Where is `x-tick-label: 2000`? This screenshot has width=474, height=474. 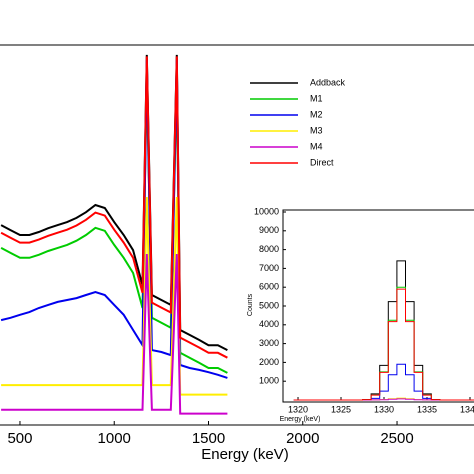
x-tick-label: 2000 is located at coordinates (302, 438).